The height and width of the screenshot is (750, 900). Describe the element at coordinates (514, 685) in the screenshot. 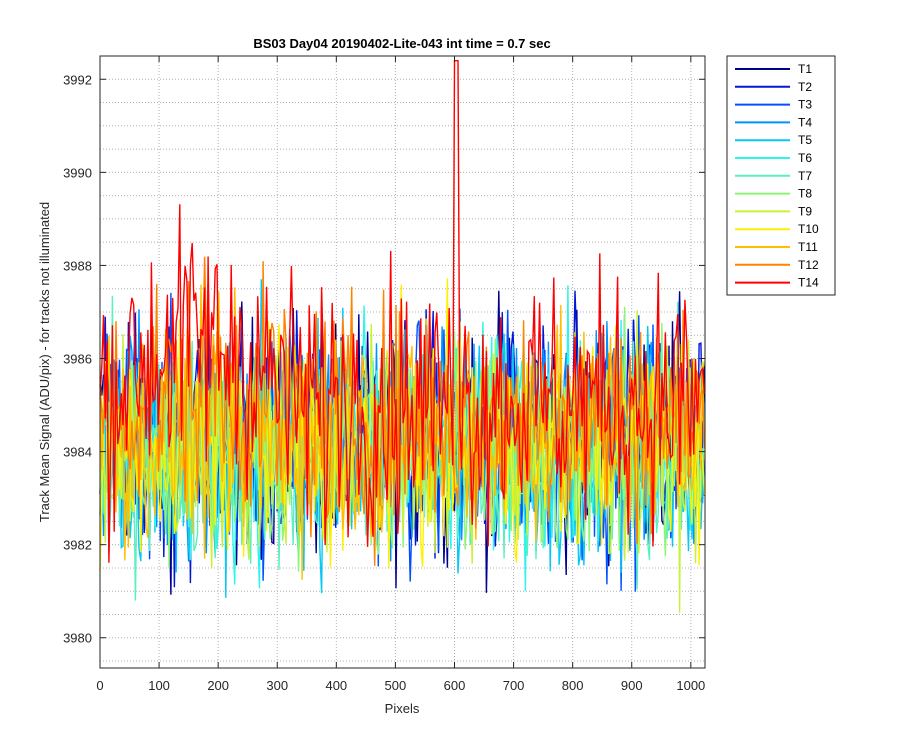

I see `x-tick-label: 700` at that location.